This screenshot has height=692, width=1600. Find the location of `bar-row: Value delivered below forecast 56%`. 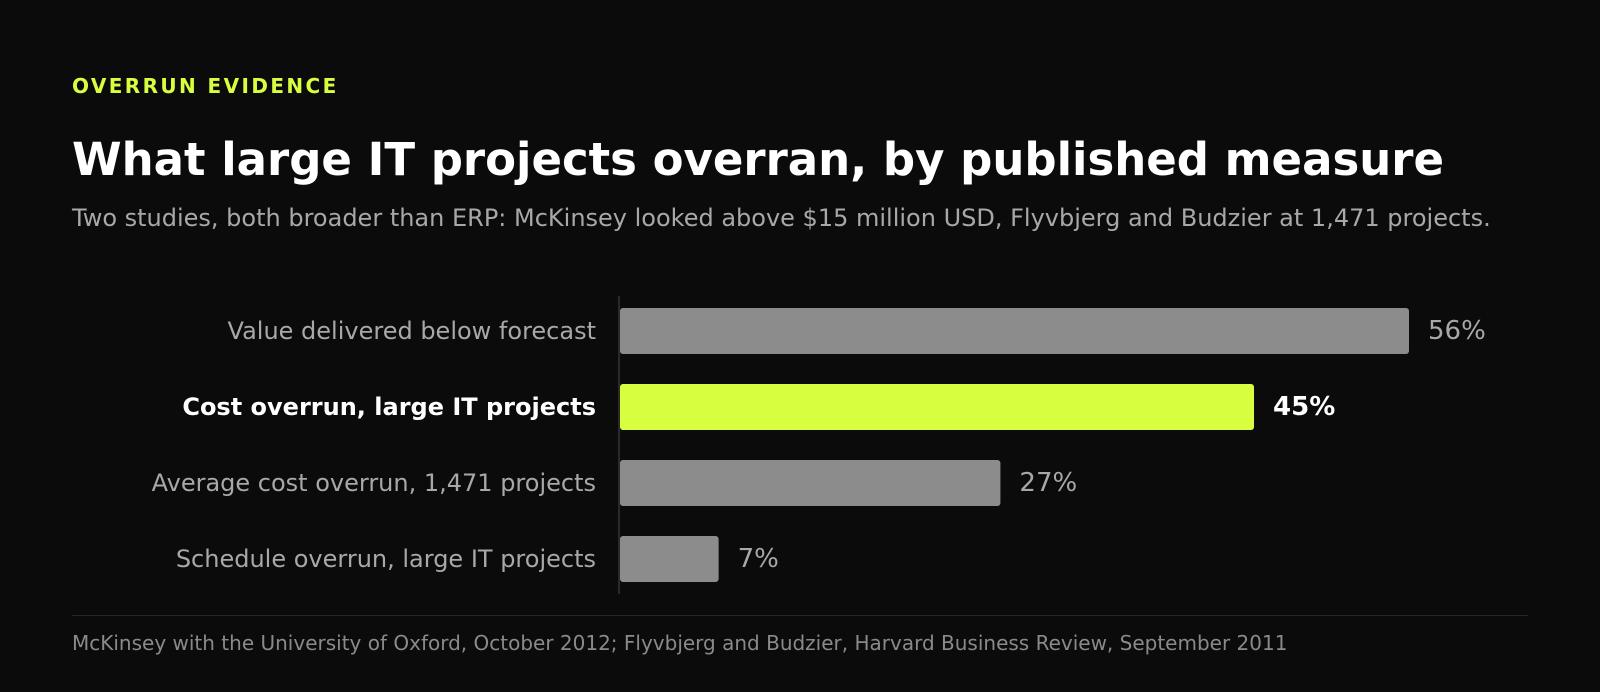

bar-row: Value delivered below forecast 56% is located at coordinates (857, 331).